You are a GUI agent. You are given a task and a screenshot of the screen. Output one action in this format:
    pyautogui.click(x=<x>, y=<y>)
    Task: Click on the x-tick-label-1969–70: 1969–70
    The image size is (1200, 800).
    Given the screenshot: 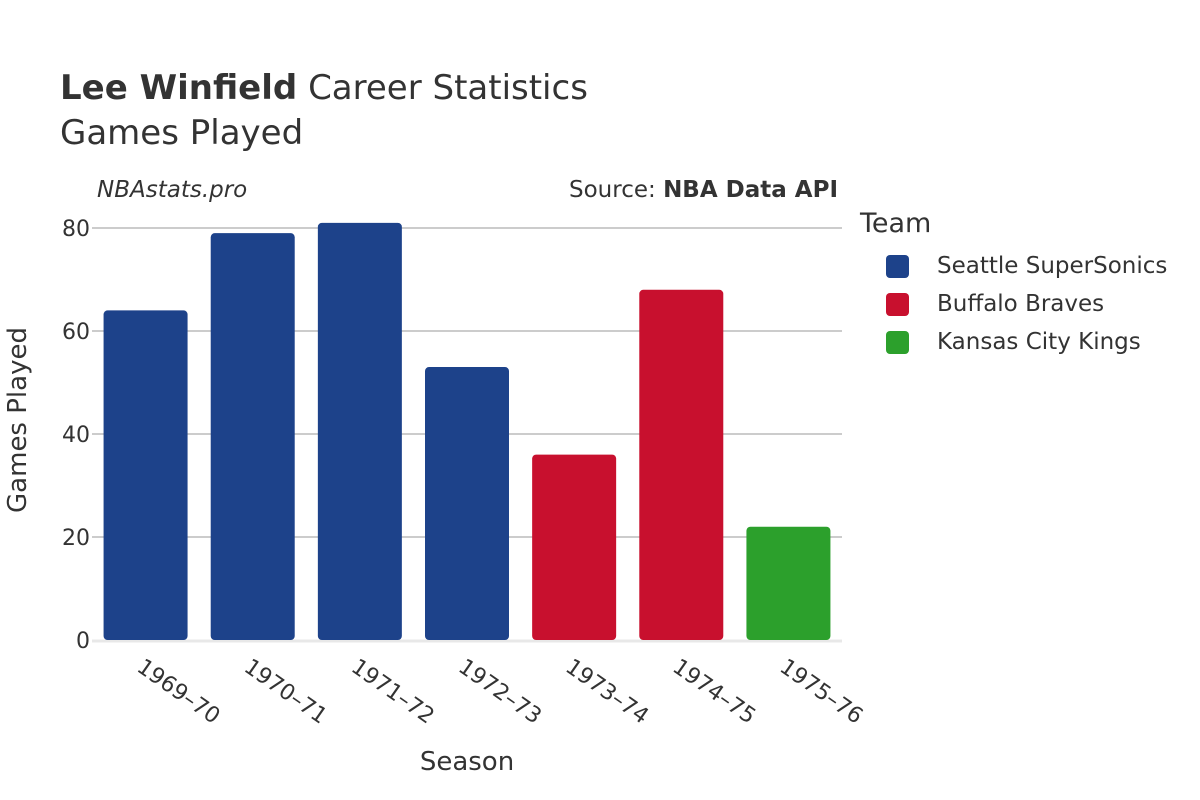 What is the action you would take?
    pyautogui.click(x=178, y=691)
    